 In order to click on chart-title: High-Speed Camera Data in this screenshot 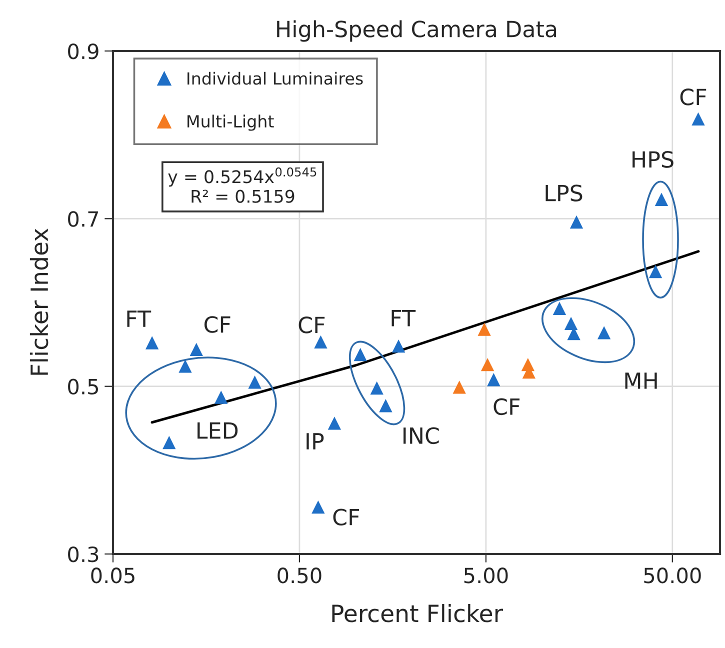, I will do `click(416, 31)`.